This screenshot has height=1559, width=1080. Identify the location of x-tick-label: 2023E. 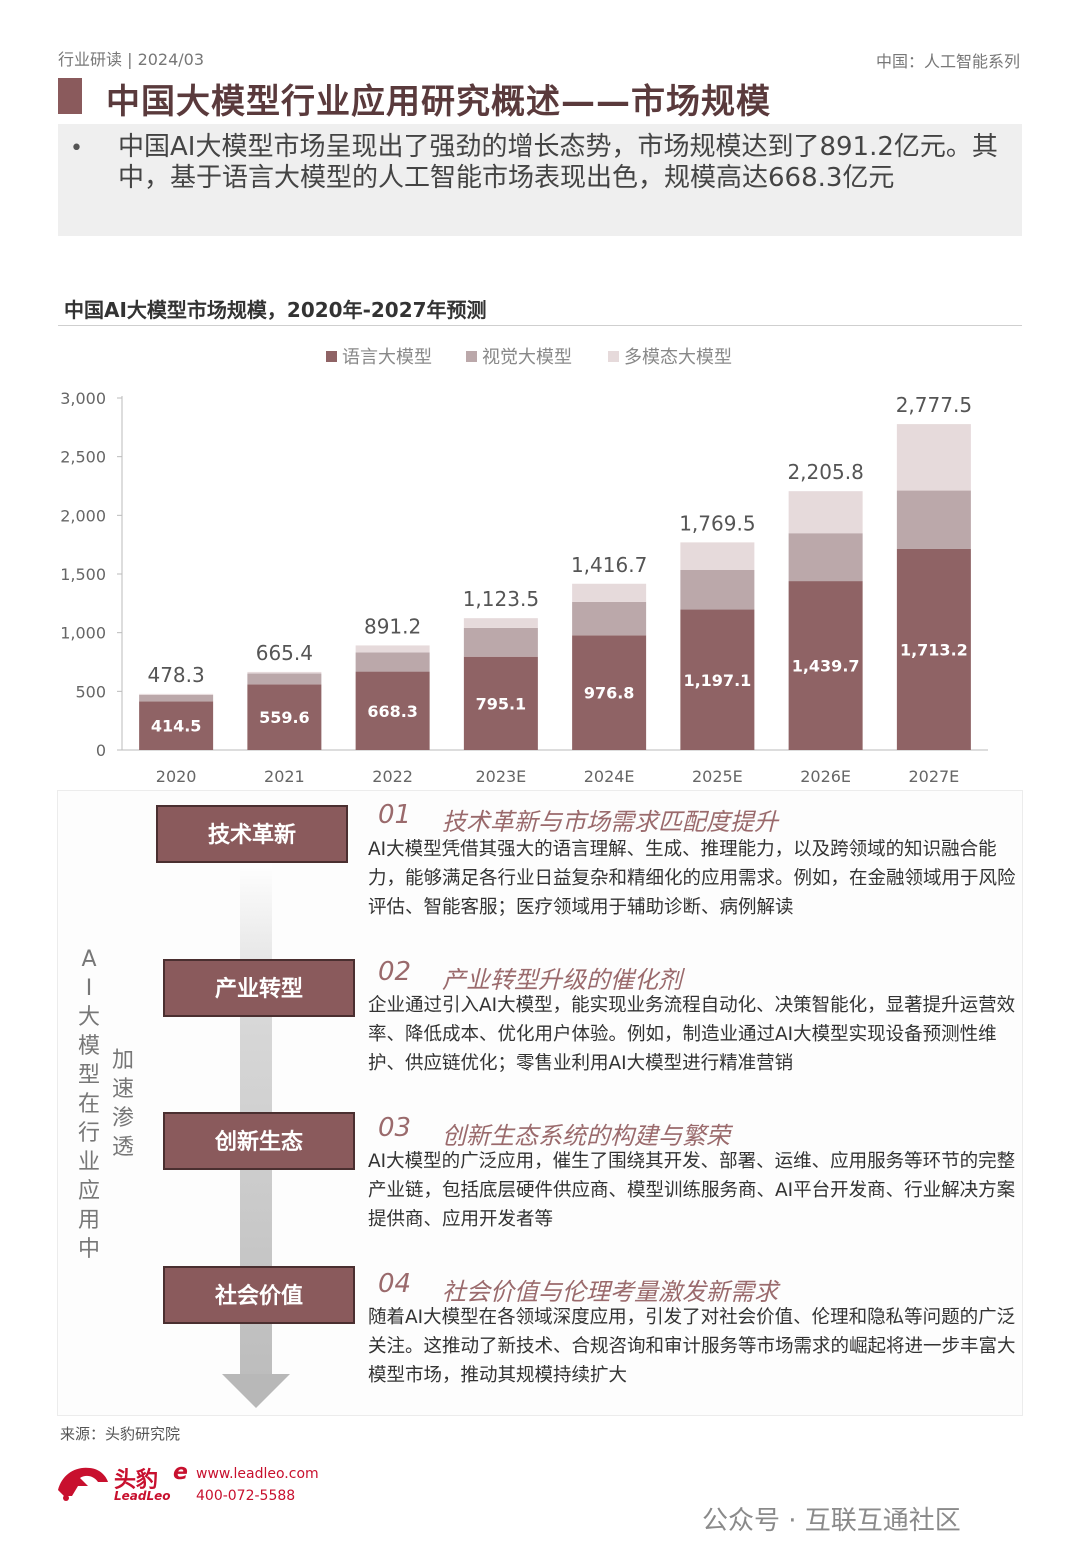
(500, 776).